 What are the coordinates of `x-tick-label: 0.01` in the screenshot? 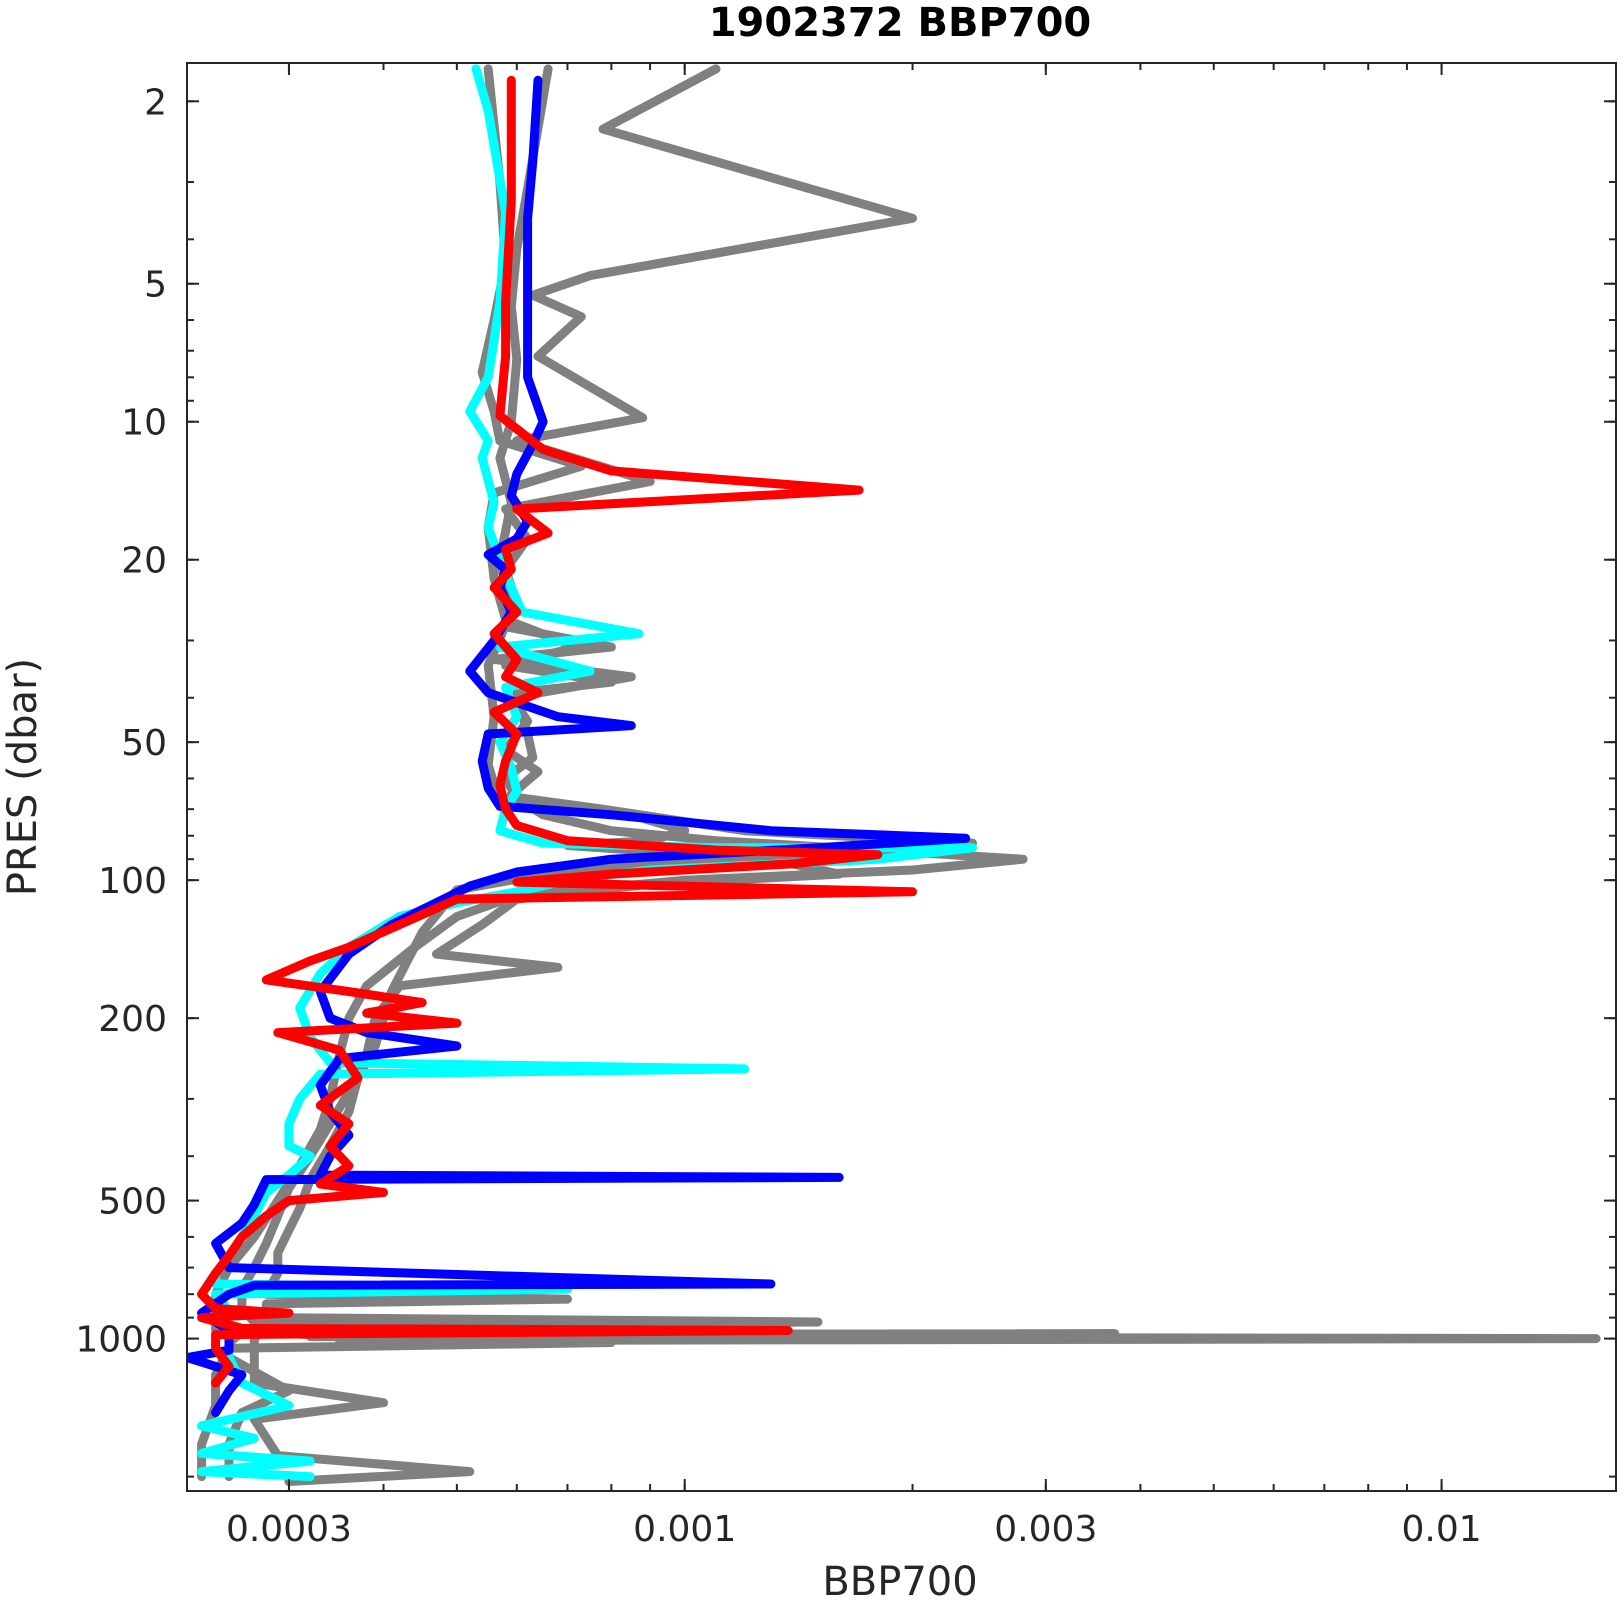 It's located at (1442, 1529).